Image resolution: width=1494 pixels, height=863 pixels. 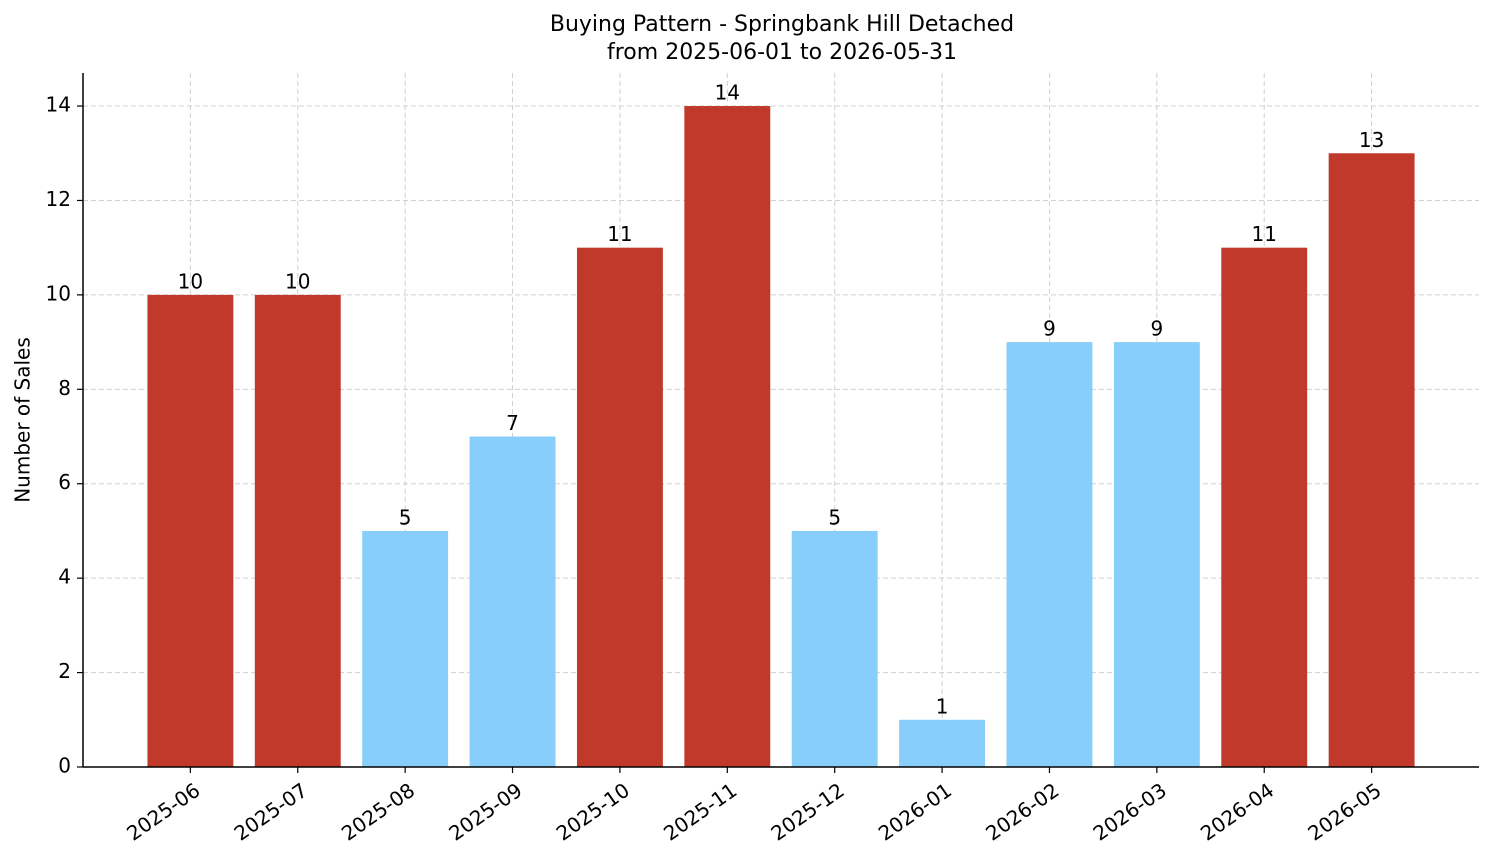 What do you see at coordinates (64, 671) in the screenshot?
I see `y-tick-label: 2` at bounding box center [64, 671].